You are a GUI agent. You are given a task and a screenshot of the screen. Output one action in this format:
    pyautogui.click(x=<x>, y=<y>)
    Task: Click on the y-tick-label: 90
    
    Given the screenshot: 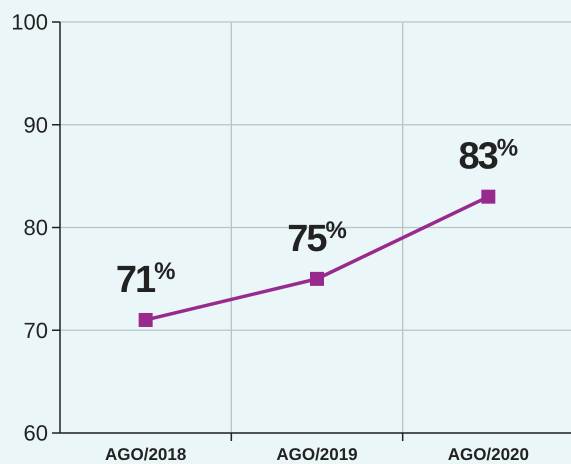 What is the action you would take?
    pyautogui.click(x=36, y=125)
    